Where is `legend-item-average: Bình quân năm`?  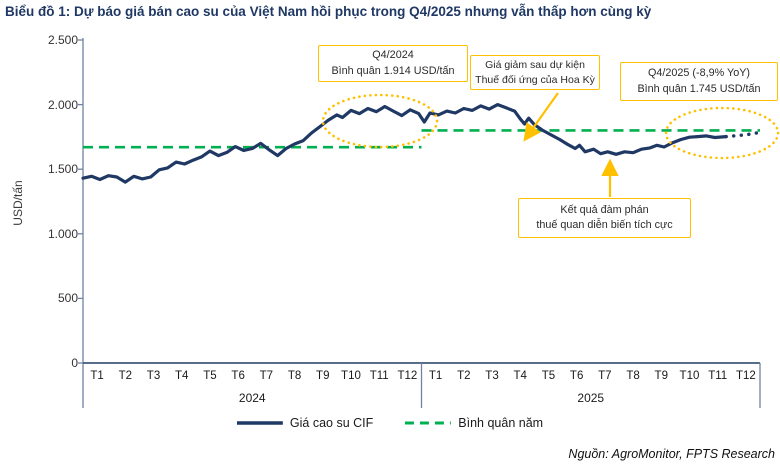
legend-item-average: Bình quân năm is located at coordinates (474, 423).